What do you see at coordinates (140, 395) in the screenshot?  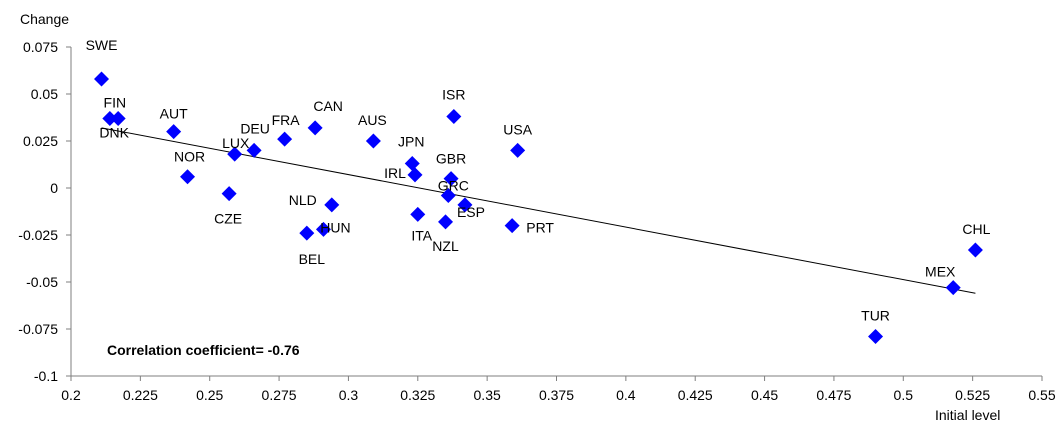 I see `x-tick-label: 0.225` at bounding box center [140, 395].